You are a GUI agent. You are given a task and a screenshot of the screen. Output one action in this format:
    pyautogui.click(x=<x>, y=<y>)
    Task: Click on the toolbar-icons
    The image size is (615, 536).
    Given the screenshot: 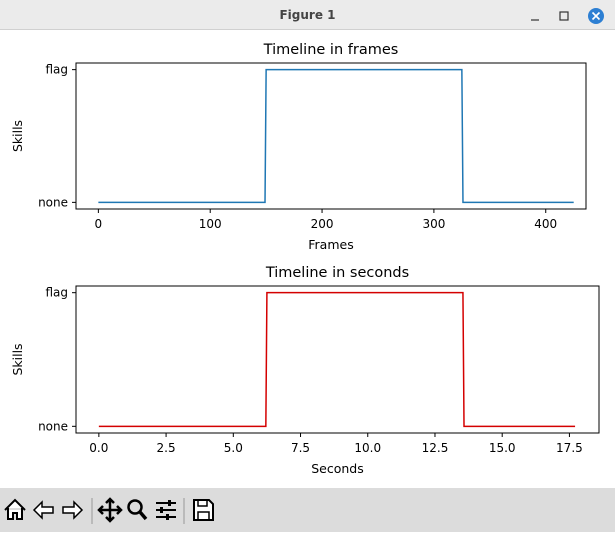 What is the action you would take?
    pyautogui.click(x=109, y=510)
    